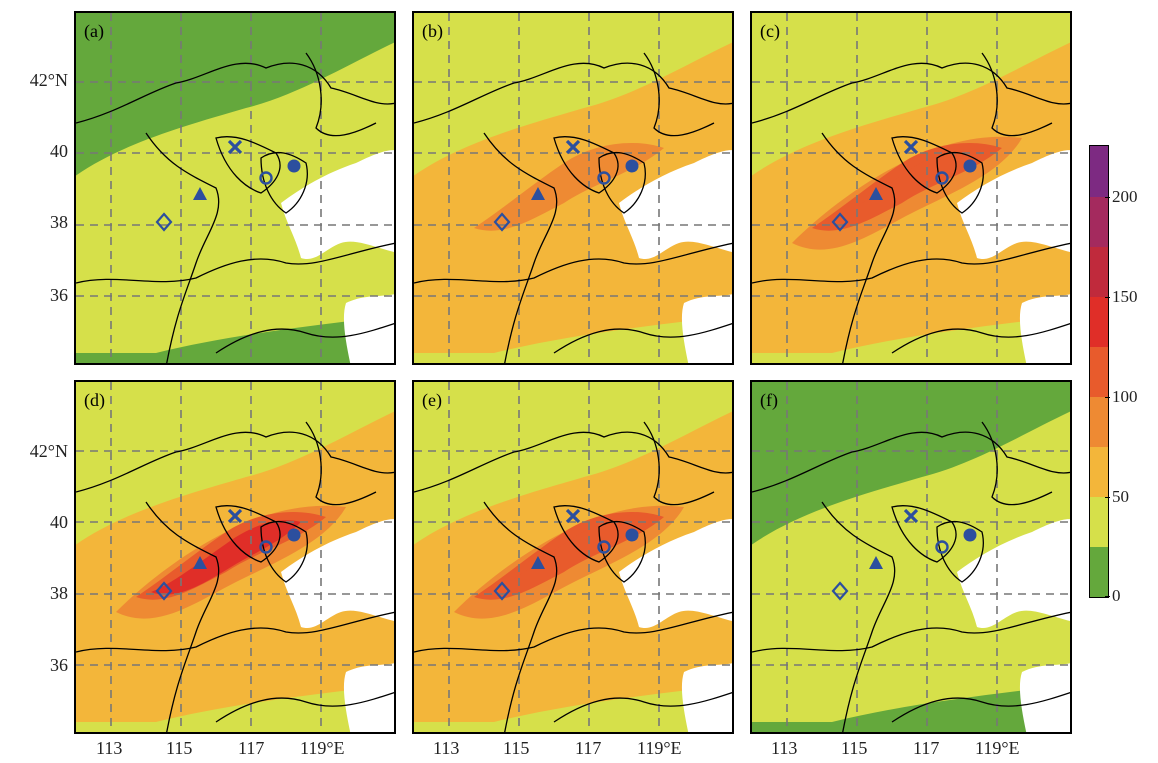 This screenshot has width=1158, height=763. I want to click on panel-label: (a), so click(94, 31).